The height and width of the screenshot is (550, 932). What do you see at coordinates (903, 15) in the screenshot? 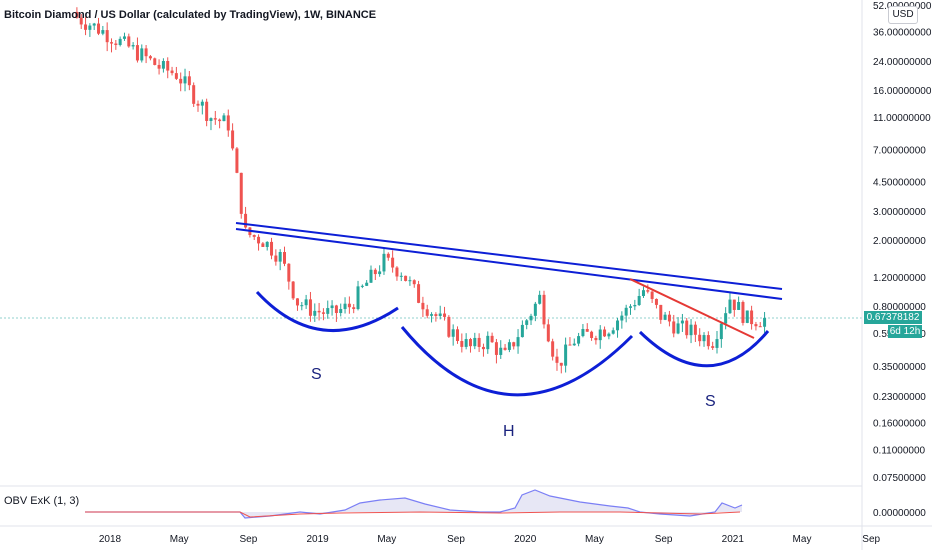
I see `currency-button: USD` at bounding box center [903, 15].